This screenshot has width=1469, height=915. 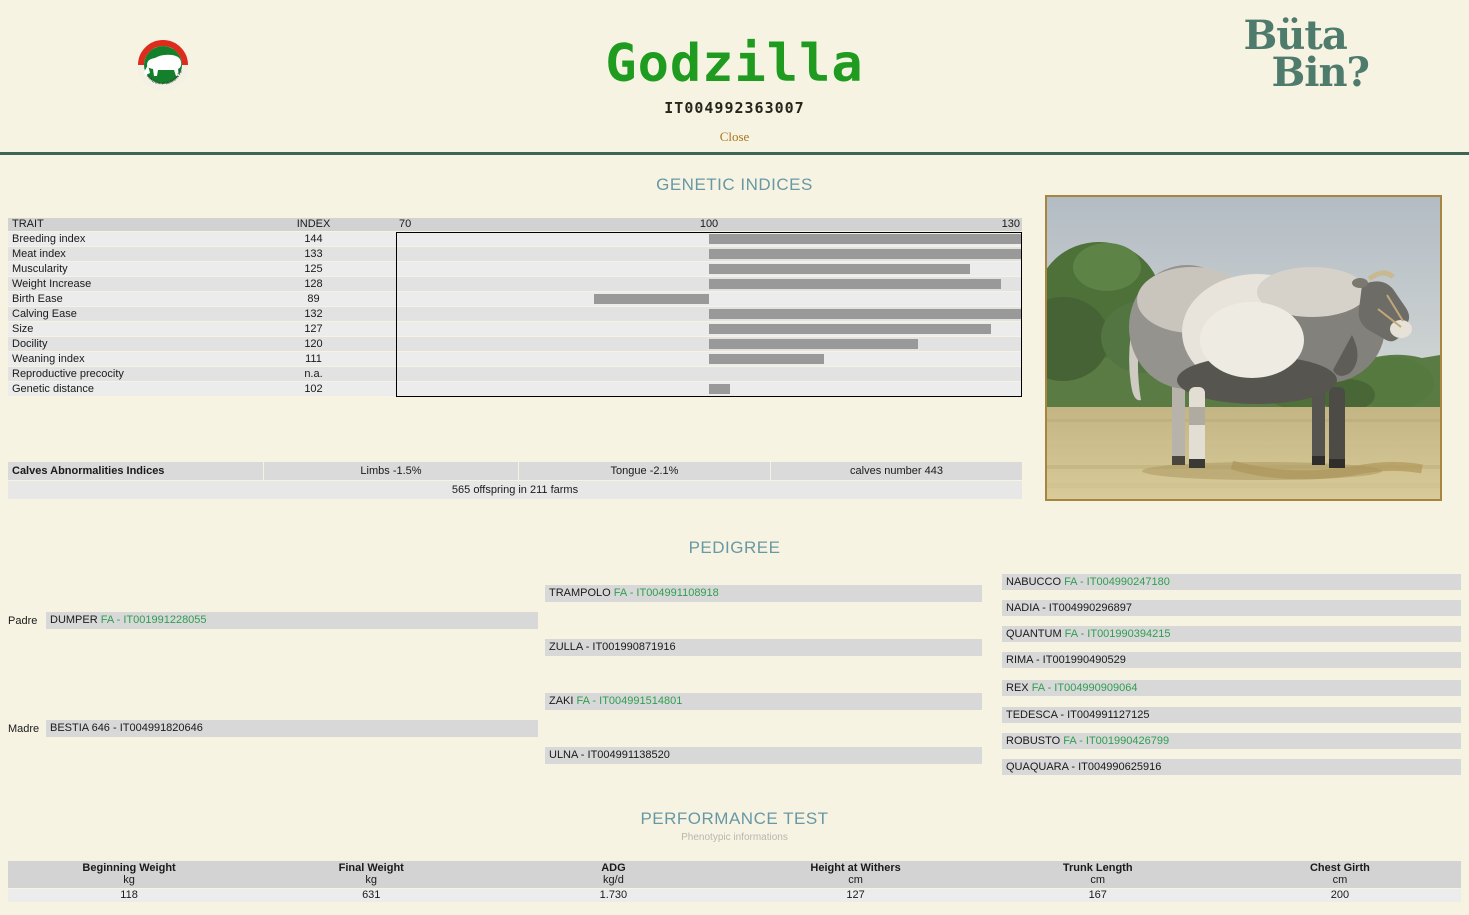 I want to click on trait-row: Meat index 133, so click(x=515, y=254).